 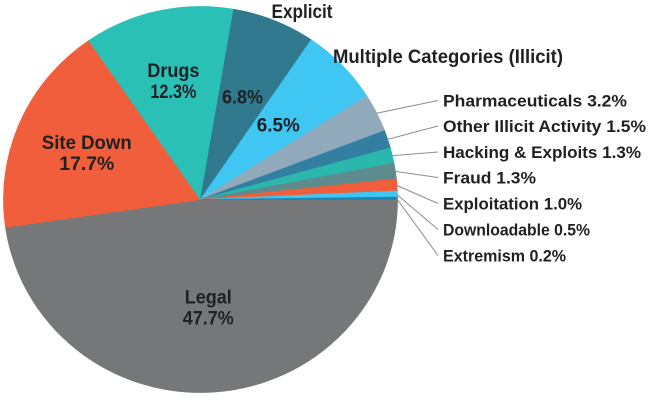 I want to click on slice-label-downloadable: Downloadable 0.5%, so click(x=516, y=230).